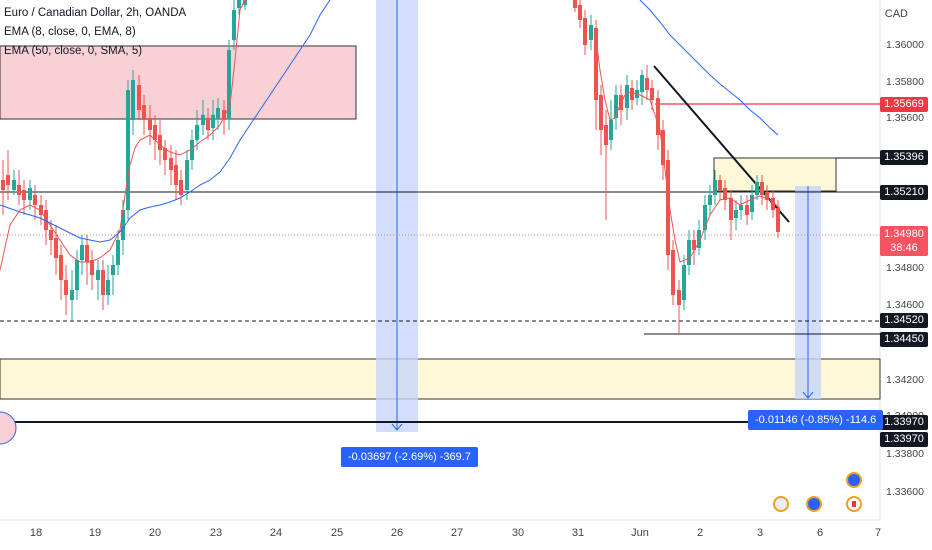 Image resolution: width=932 pixels, height=550 pixels. I want to click on ema-slow-legend: EMA (50, close, 0, SMA, 5), so click(73, 51).